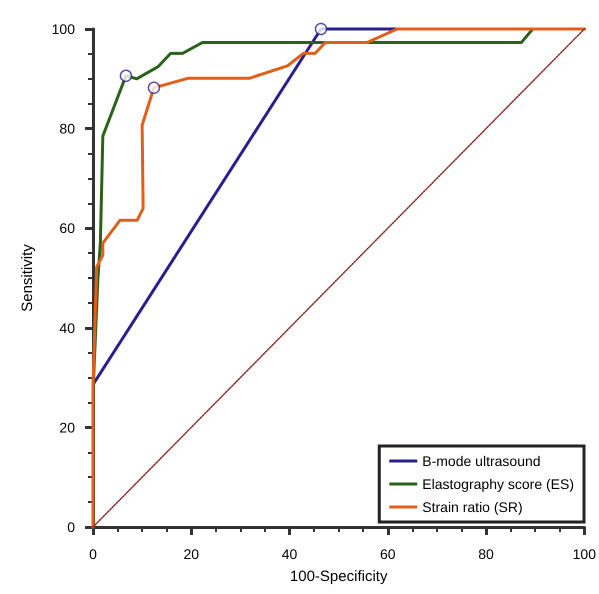 The image size is (599, 594). What do you see at coordinates (93, 554) in the screenshot?
I see `x-tick-label: 0` at bounding box center [93, 554].